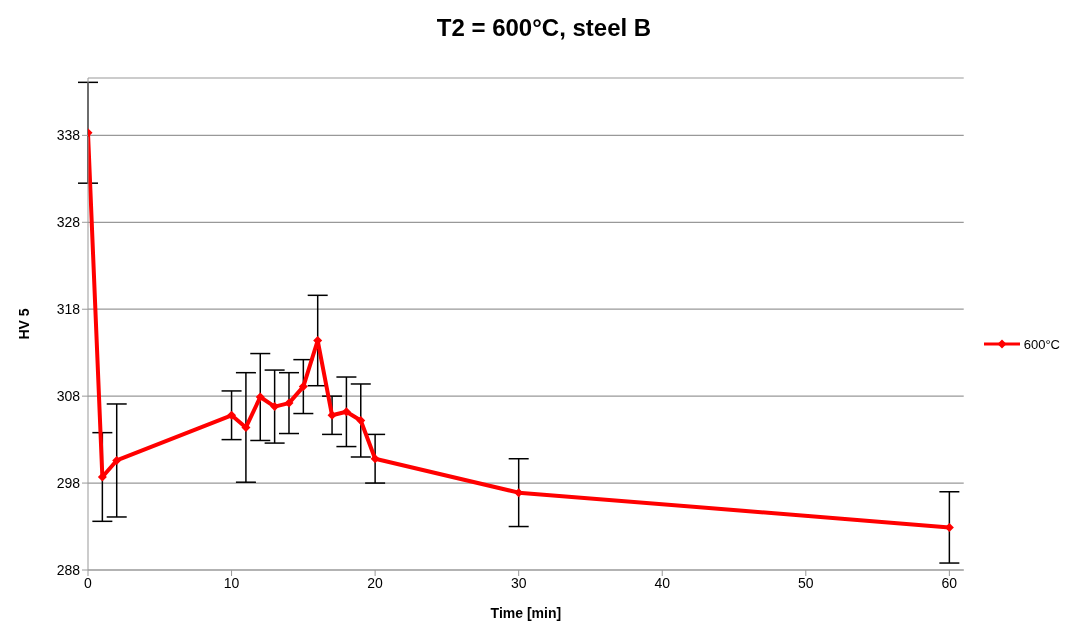 This screenshot has width=1088, height=630. I want to click on x-axis-title: Time [min], so click(526, 613).